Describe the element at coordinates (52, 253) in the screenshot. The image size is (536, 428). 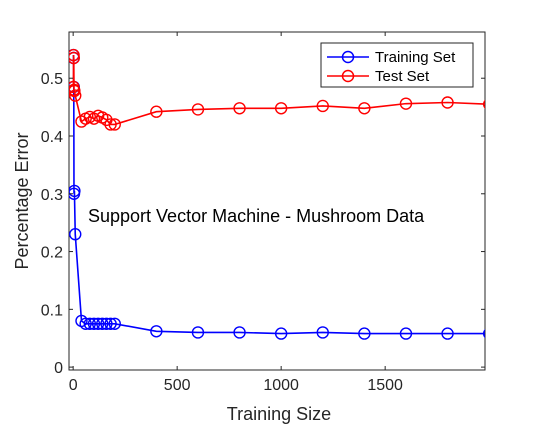
I see `y-tick-label: 0.2` at that location.